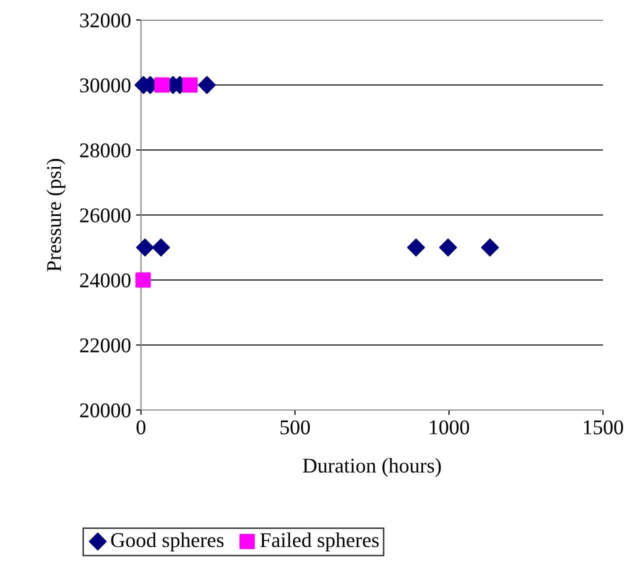 Image resolution: width=631 pixels, height=571 pixels. I want to click on y-tick-label: 28000, so click(105, 150).